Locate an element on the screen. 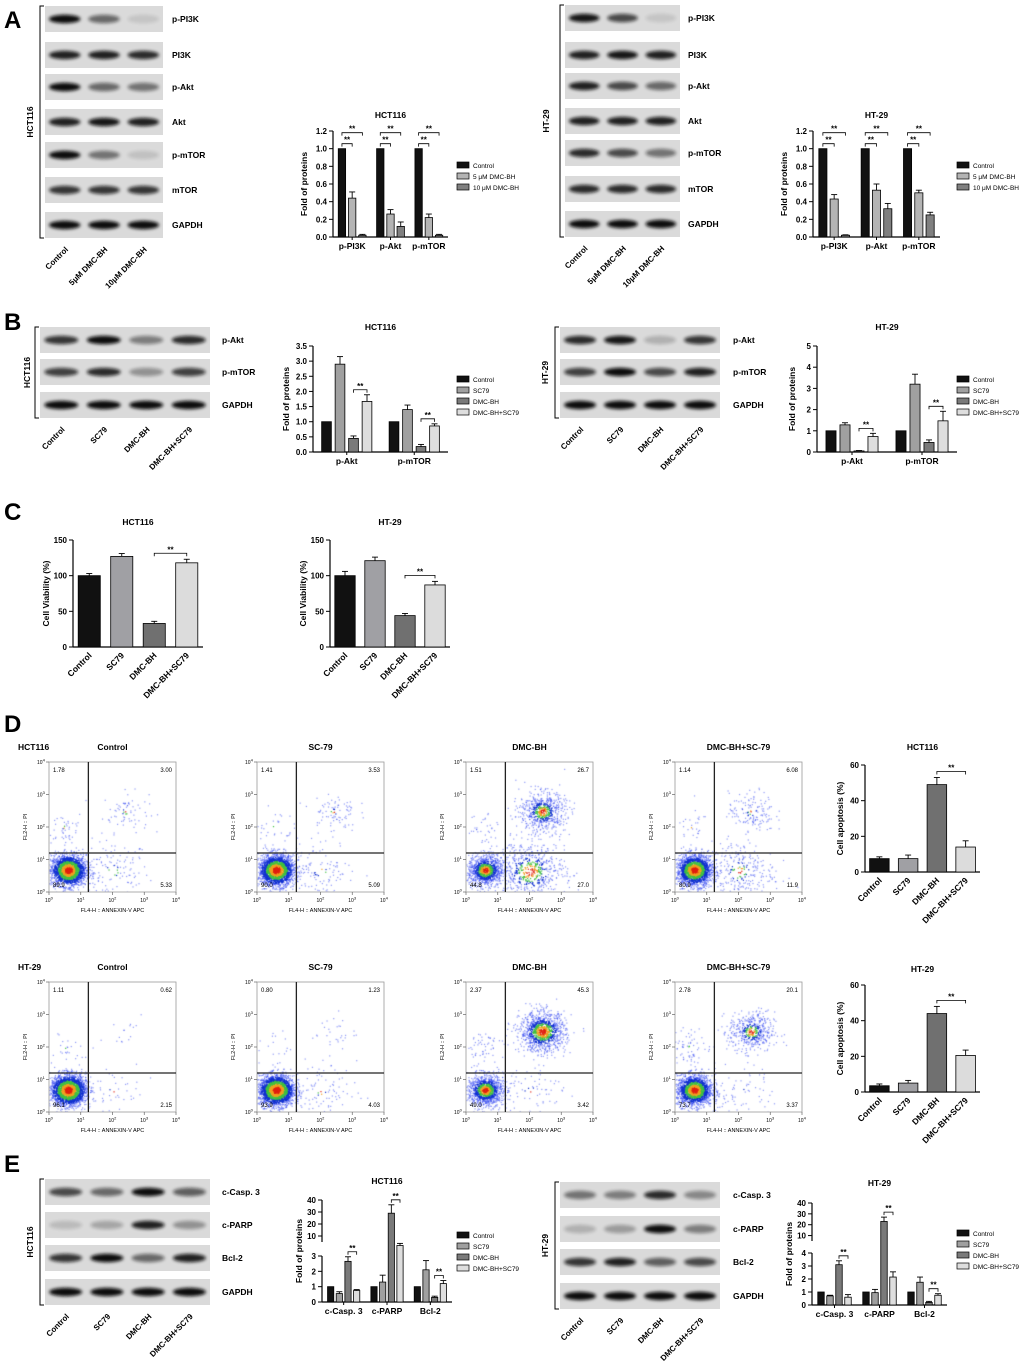 The height and width of the screenshot is (1369, 1020). y-tick-label: 100 is located at coordinates (318, 576).